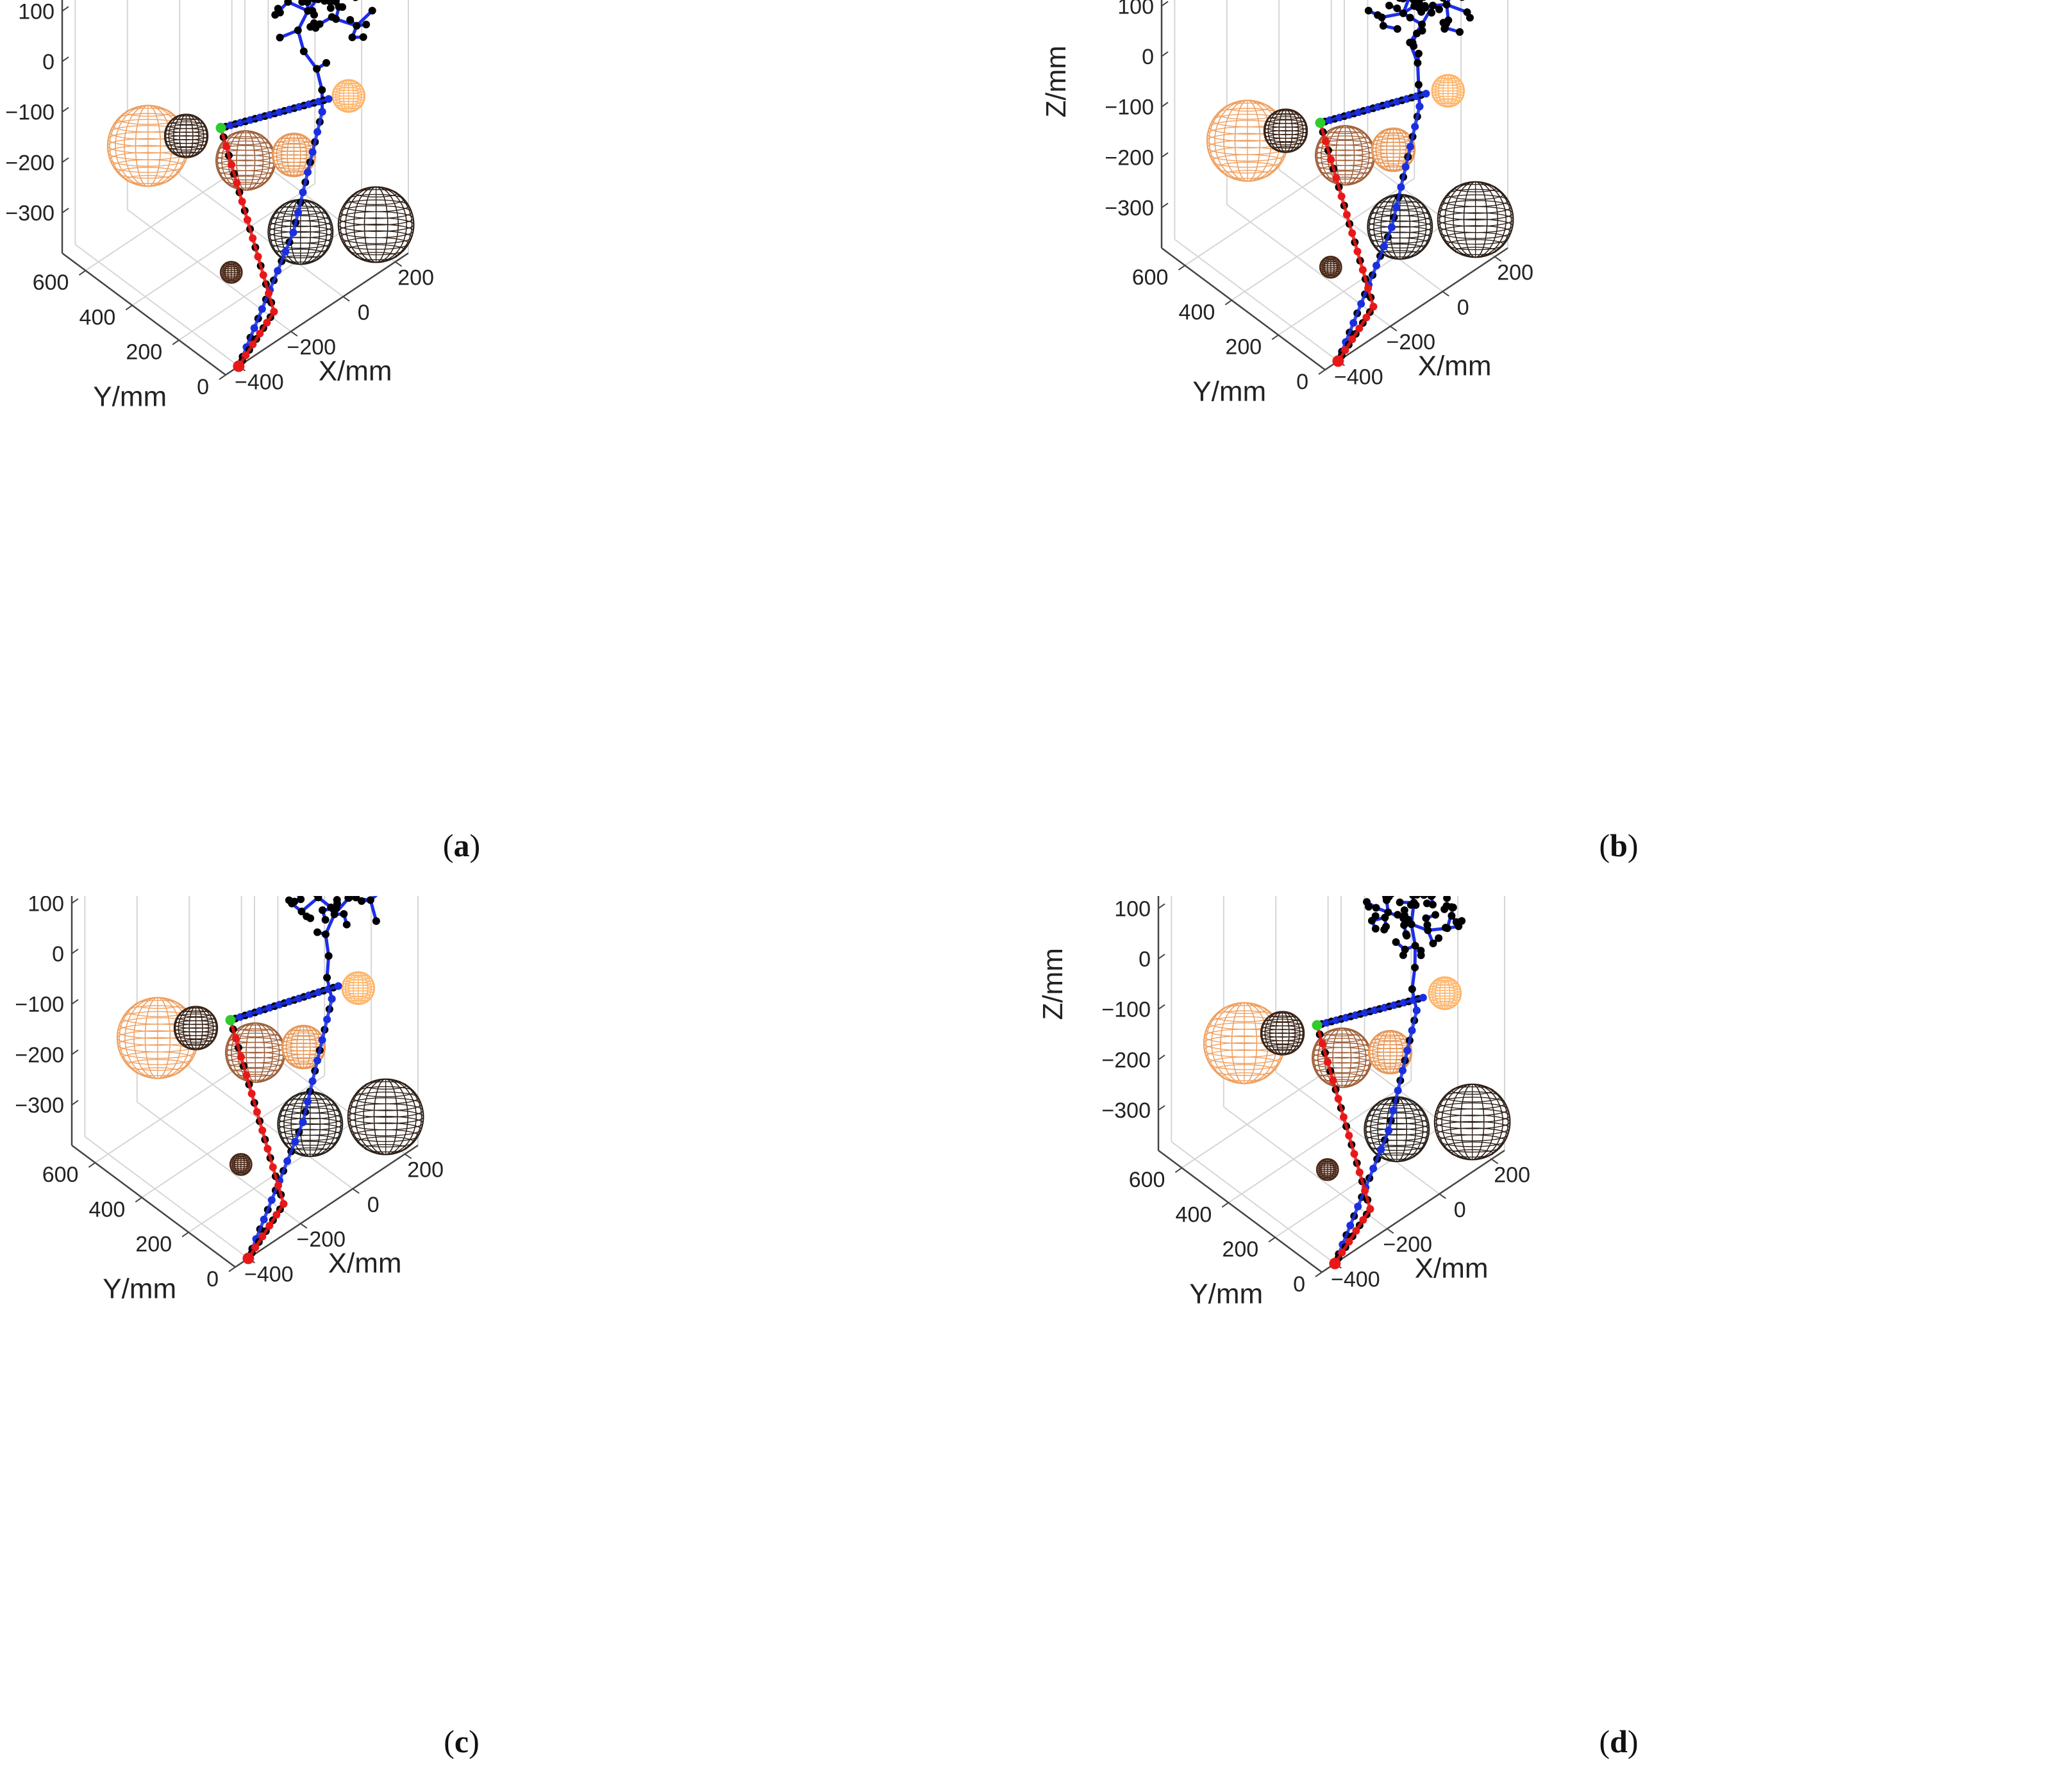 The image size is (2045, 1792). Describe the element at coordinates (39, 1105) in the screenshot. I see `z-tick-label: −300` at that location.